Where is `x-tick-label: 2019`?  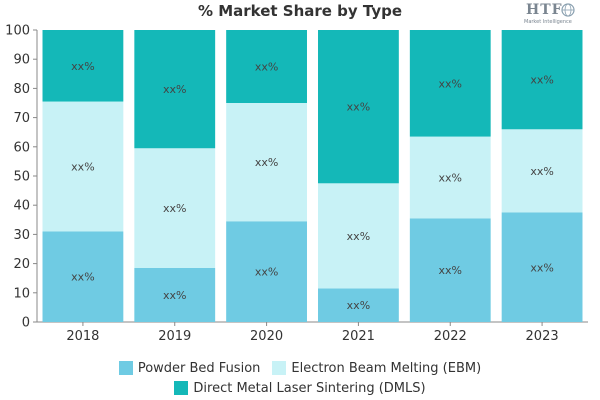 x-tick-label: 2019 is located at coordinates (174, 336).